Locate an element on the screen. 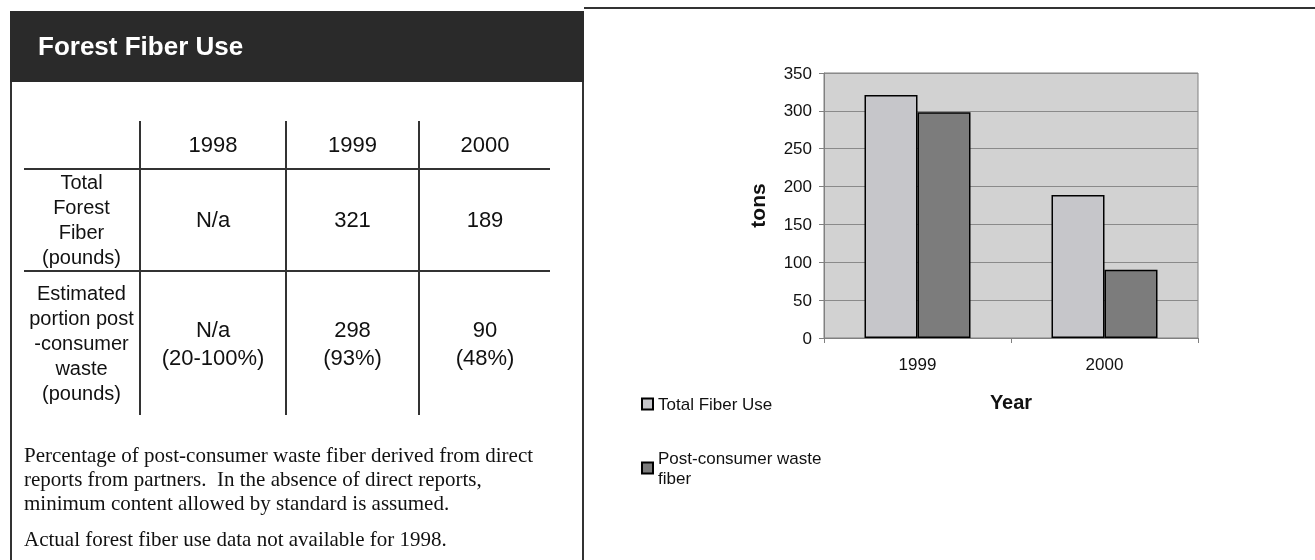 This screenshot has width=1315, height=560. y-axis-title: tons is located at coordinates (757, 205).